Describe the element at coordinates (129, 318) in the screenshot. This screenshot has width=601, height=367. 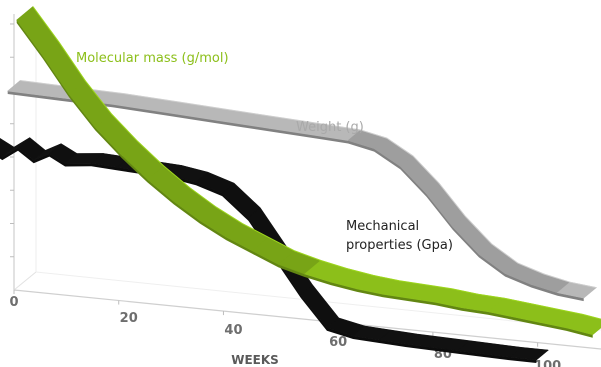
I see `x-tick-label: 20` at that location.